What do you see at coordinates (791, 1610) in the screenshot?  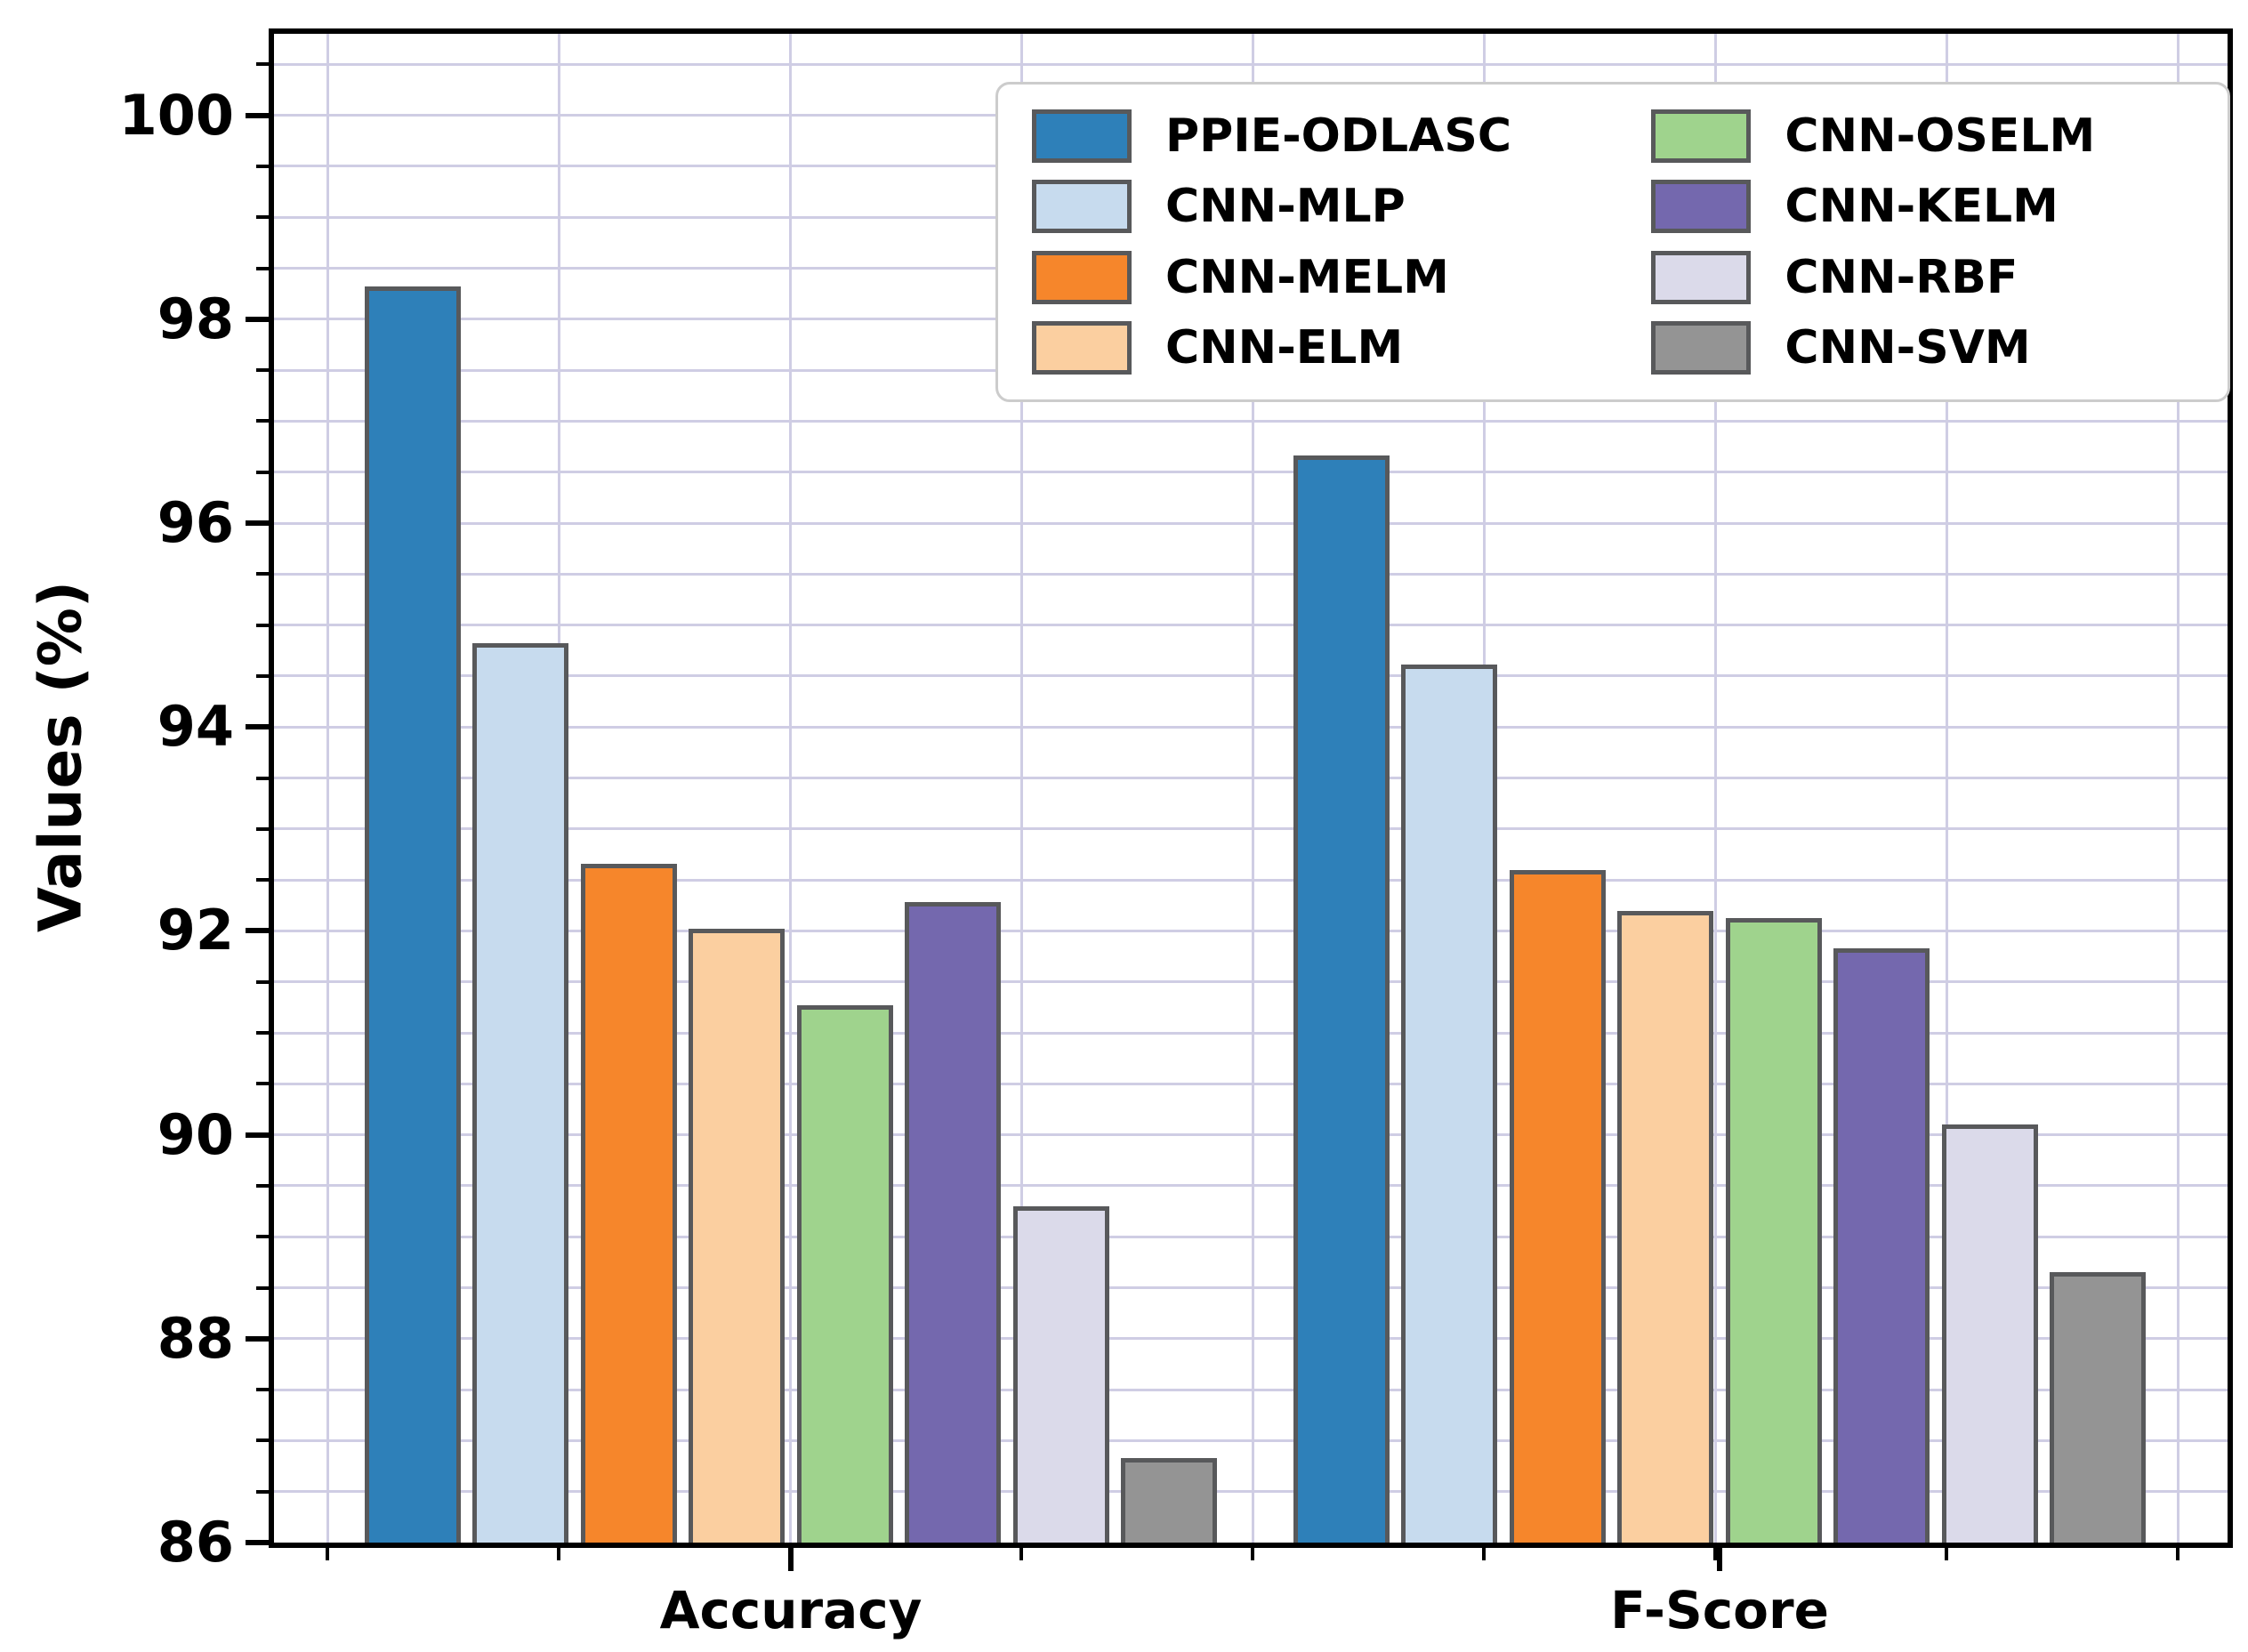 I see `x-tick-label-accuracy: Accuracy` at bounding box center [791, 1610].